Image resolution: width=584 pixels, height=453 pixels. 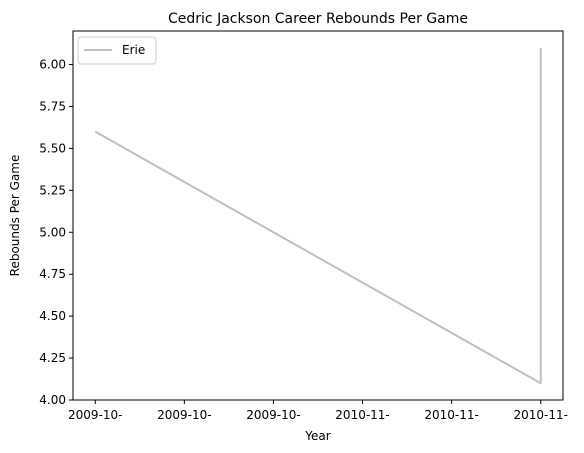 What do you see at coordinates (52, 274) in the screenshot?
I see `y-tick-label: 4.75` at bounding box center [52, 274].